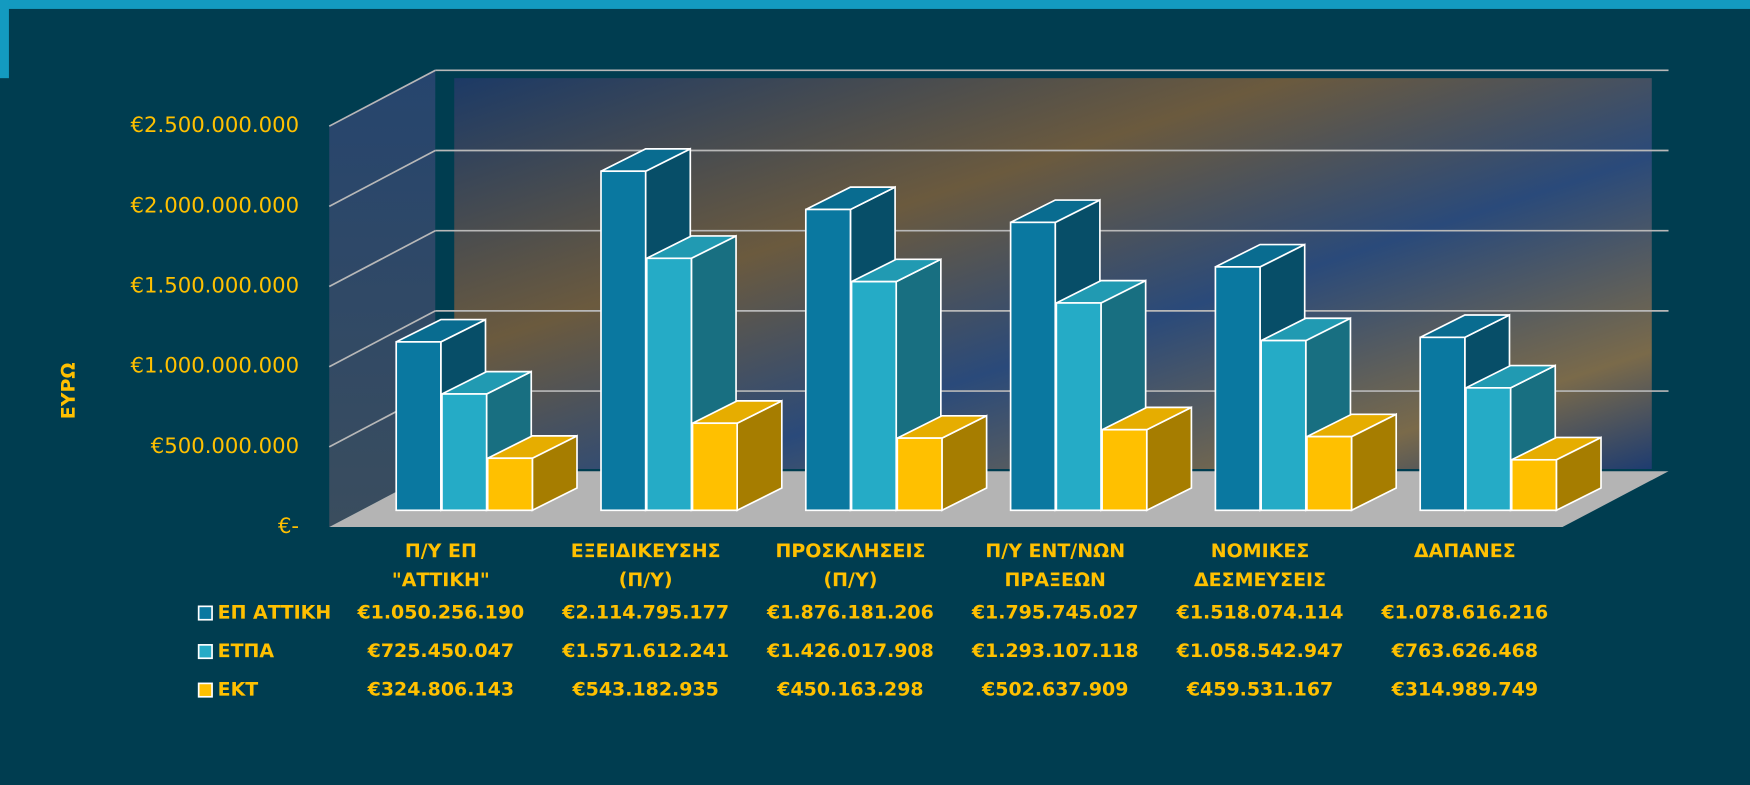  I want to click on table-value: €314.989.749, so click(1464, 690).